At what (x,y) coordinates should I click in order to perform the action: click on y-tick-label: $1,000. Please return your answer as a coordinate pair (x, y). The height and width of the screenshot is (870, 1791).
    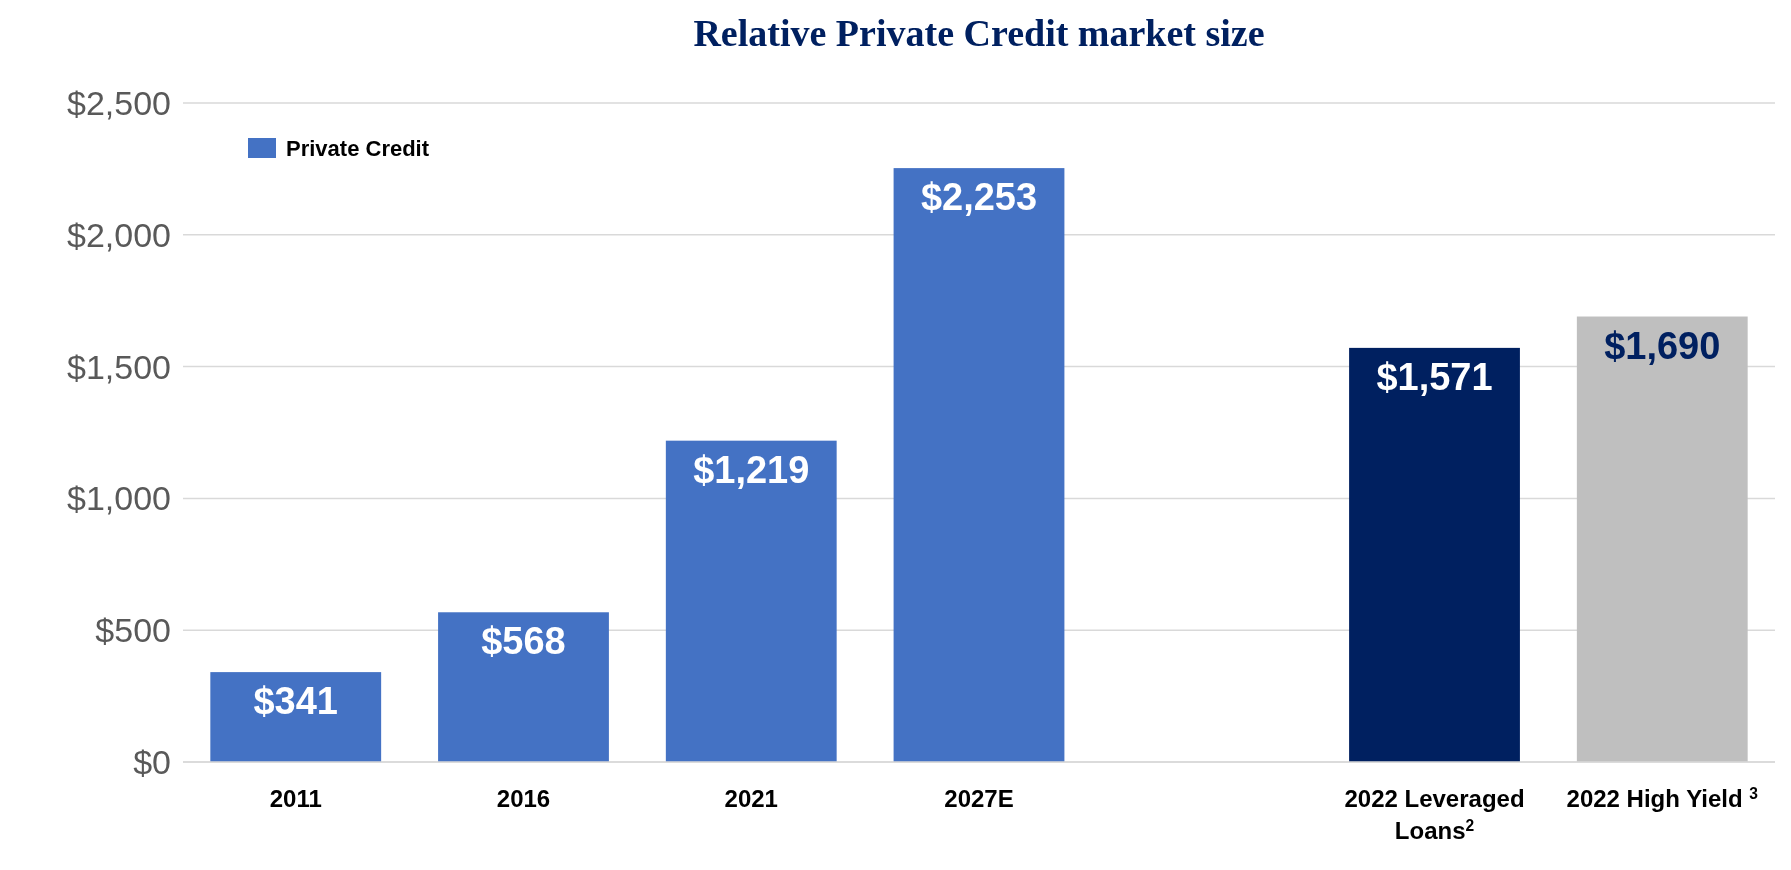
    Looking at the image, I should click on (119, 498).